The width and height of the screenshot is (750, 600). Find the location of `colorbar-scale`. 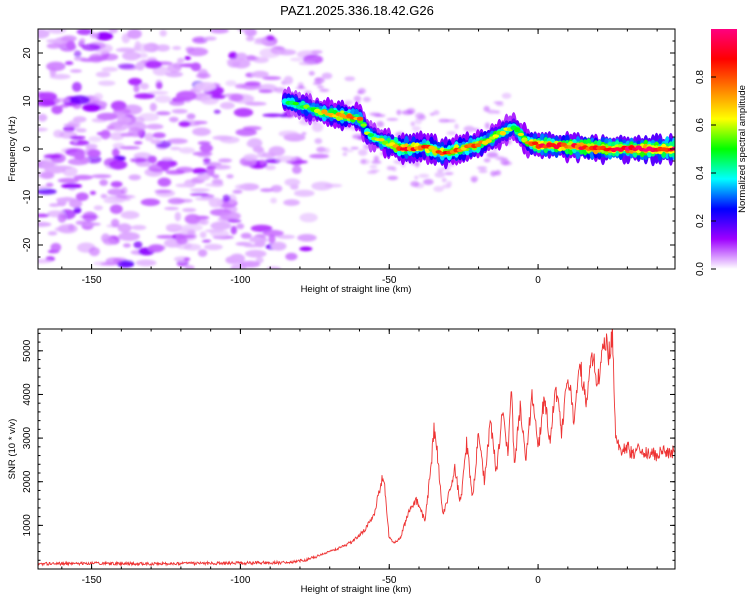

colorbar-scale is located at coordinates (724, 149).